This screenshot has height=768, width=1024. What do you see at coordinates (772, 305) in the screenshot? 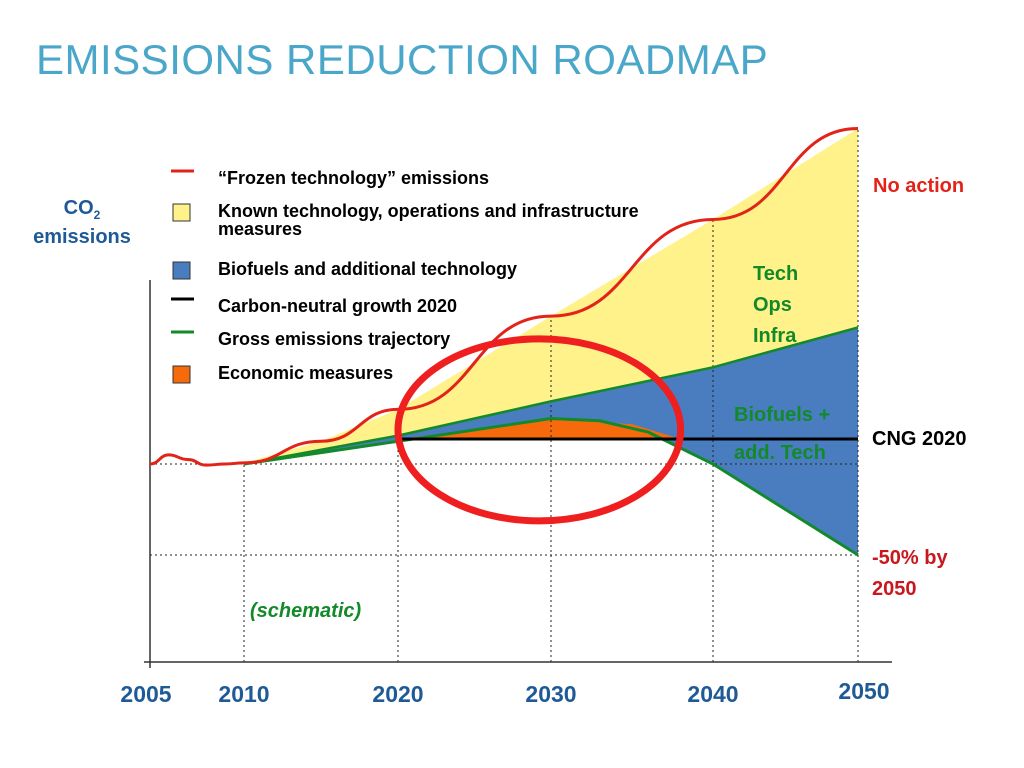
I see `tech-ops-infra-label: Ops` at bounding box center [772, 305].